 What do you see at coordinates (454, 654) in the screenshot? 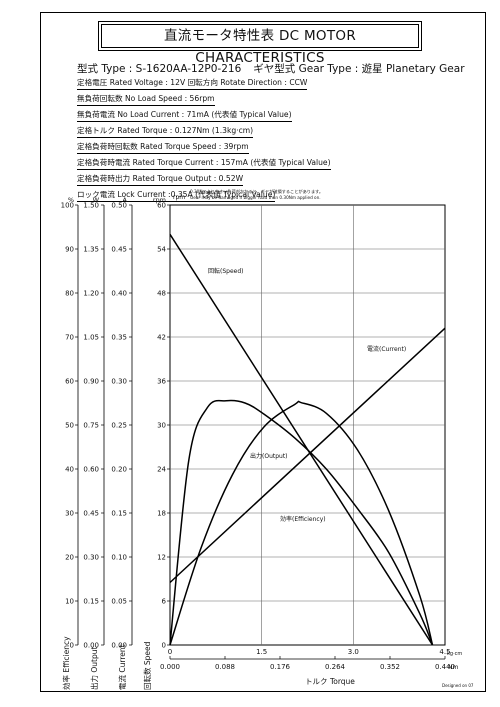
I see `torque-kgcm-unit: kg·cm` at bounding box center [454, 654].